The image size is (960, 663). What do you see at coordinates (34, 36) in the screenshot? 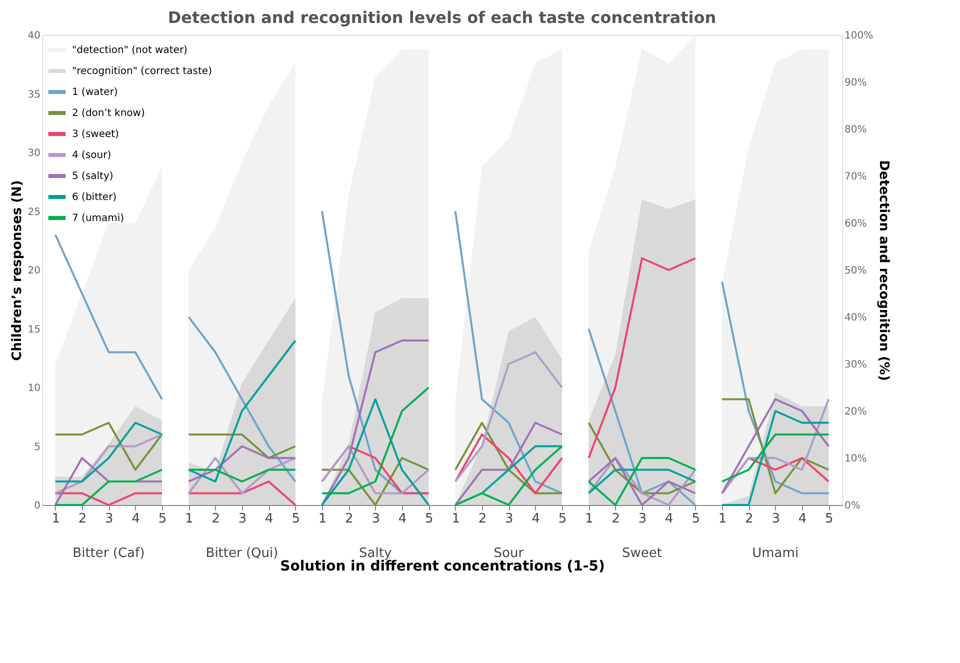
I see `y-tick-label: 40` at bounding box center [34, 36].